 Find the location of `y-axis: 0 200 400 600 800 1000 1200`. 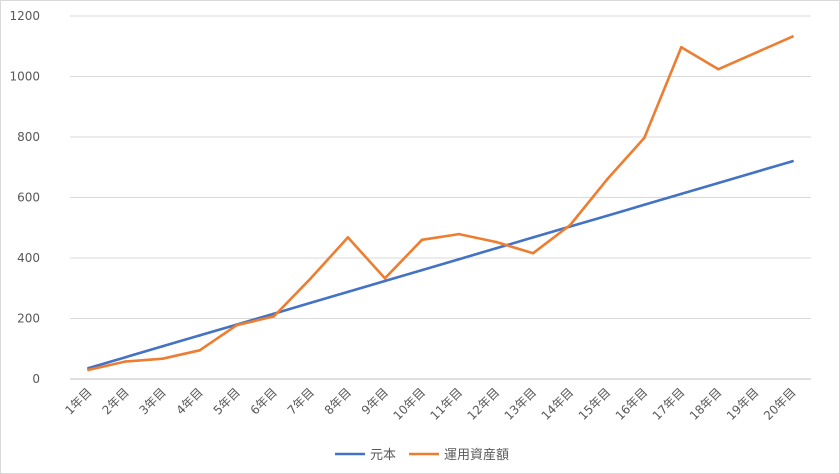

y-axis: 0 200 400 600 800 1000 1200 is located at coordinates (24, 197).